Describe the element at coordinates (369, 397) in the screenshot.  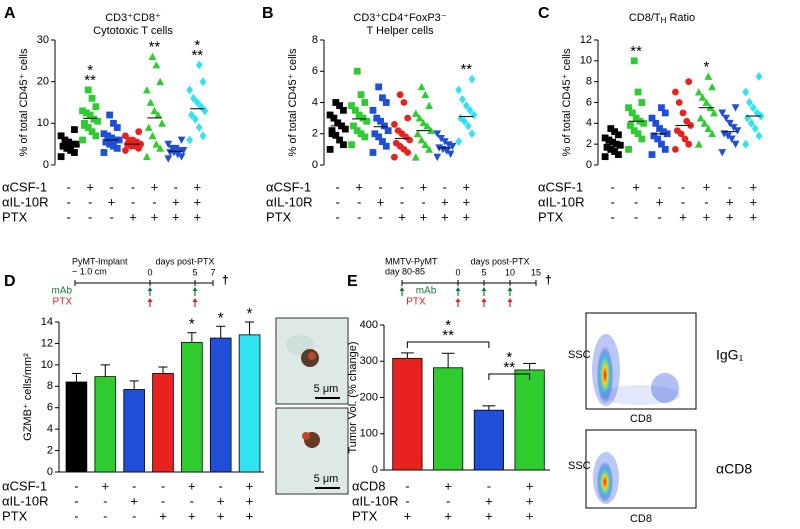
I see `y-tick-label: 200` at that location.